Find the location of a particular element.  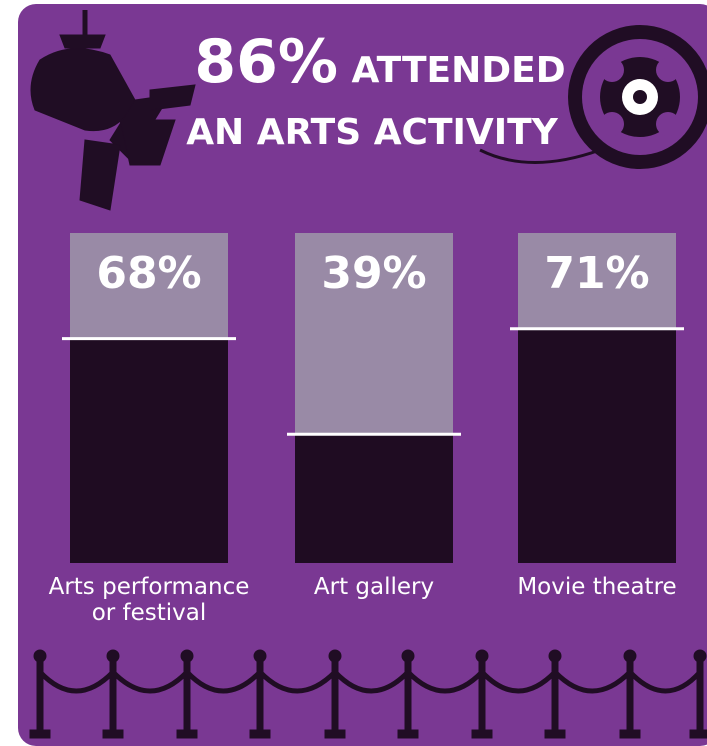

chart-title: 86% ATTENDED is located at coordinates (379, 62).